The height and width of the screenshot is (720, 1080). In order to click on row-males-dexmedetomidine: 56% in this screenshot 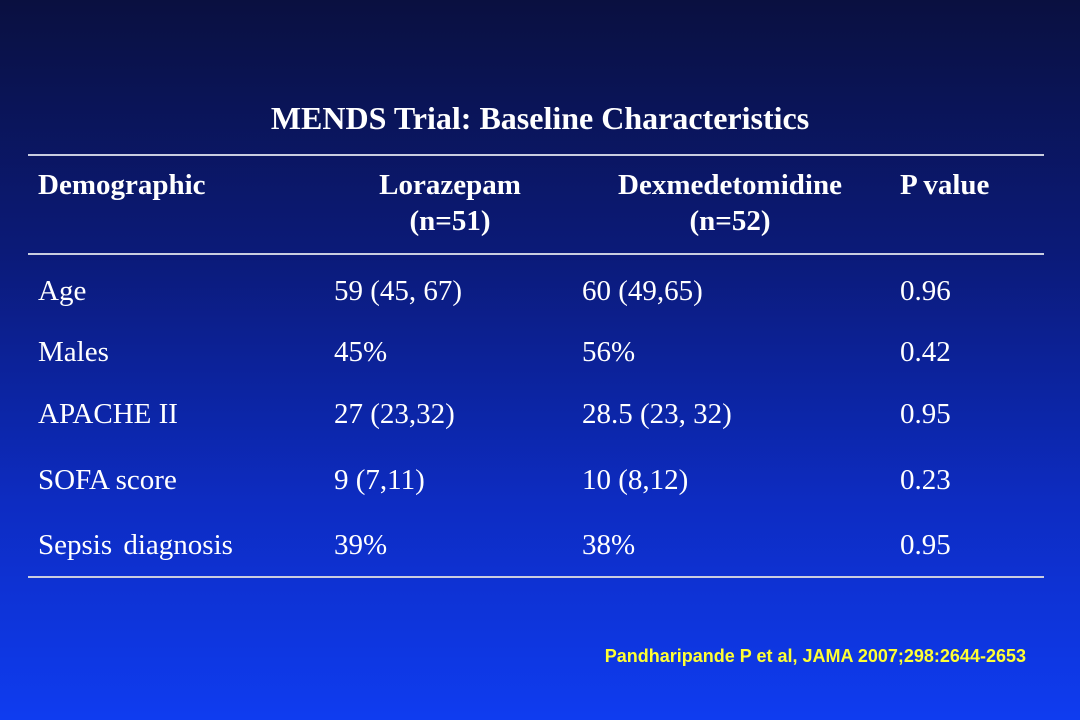, I will do `click(609, 352)`.